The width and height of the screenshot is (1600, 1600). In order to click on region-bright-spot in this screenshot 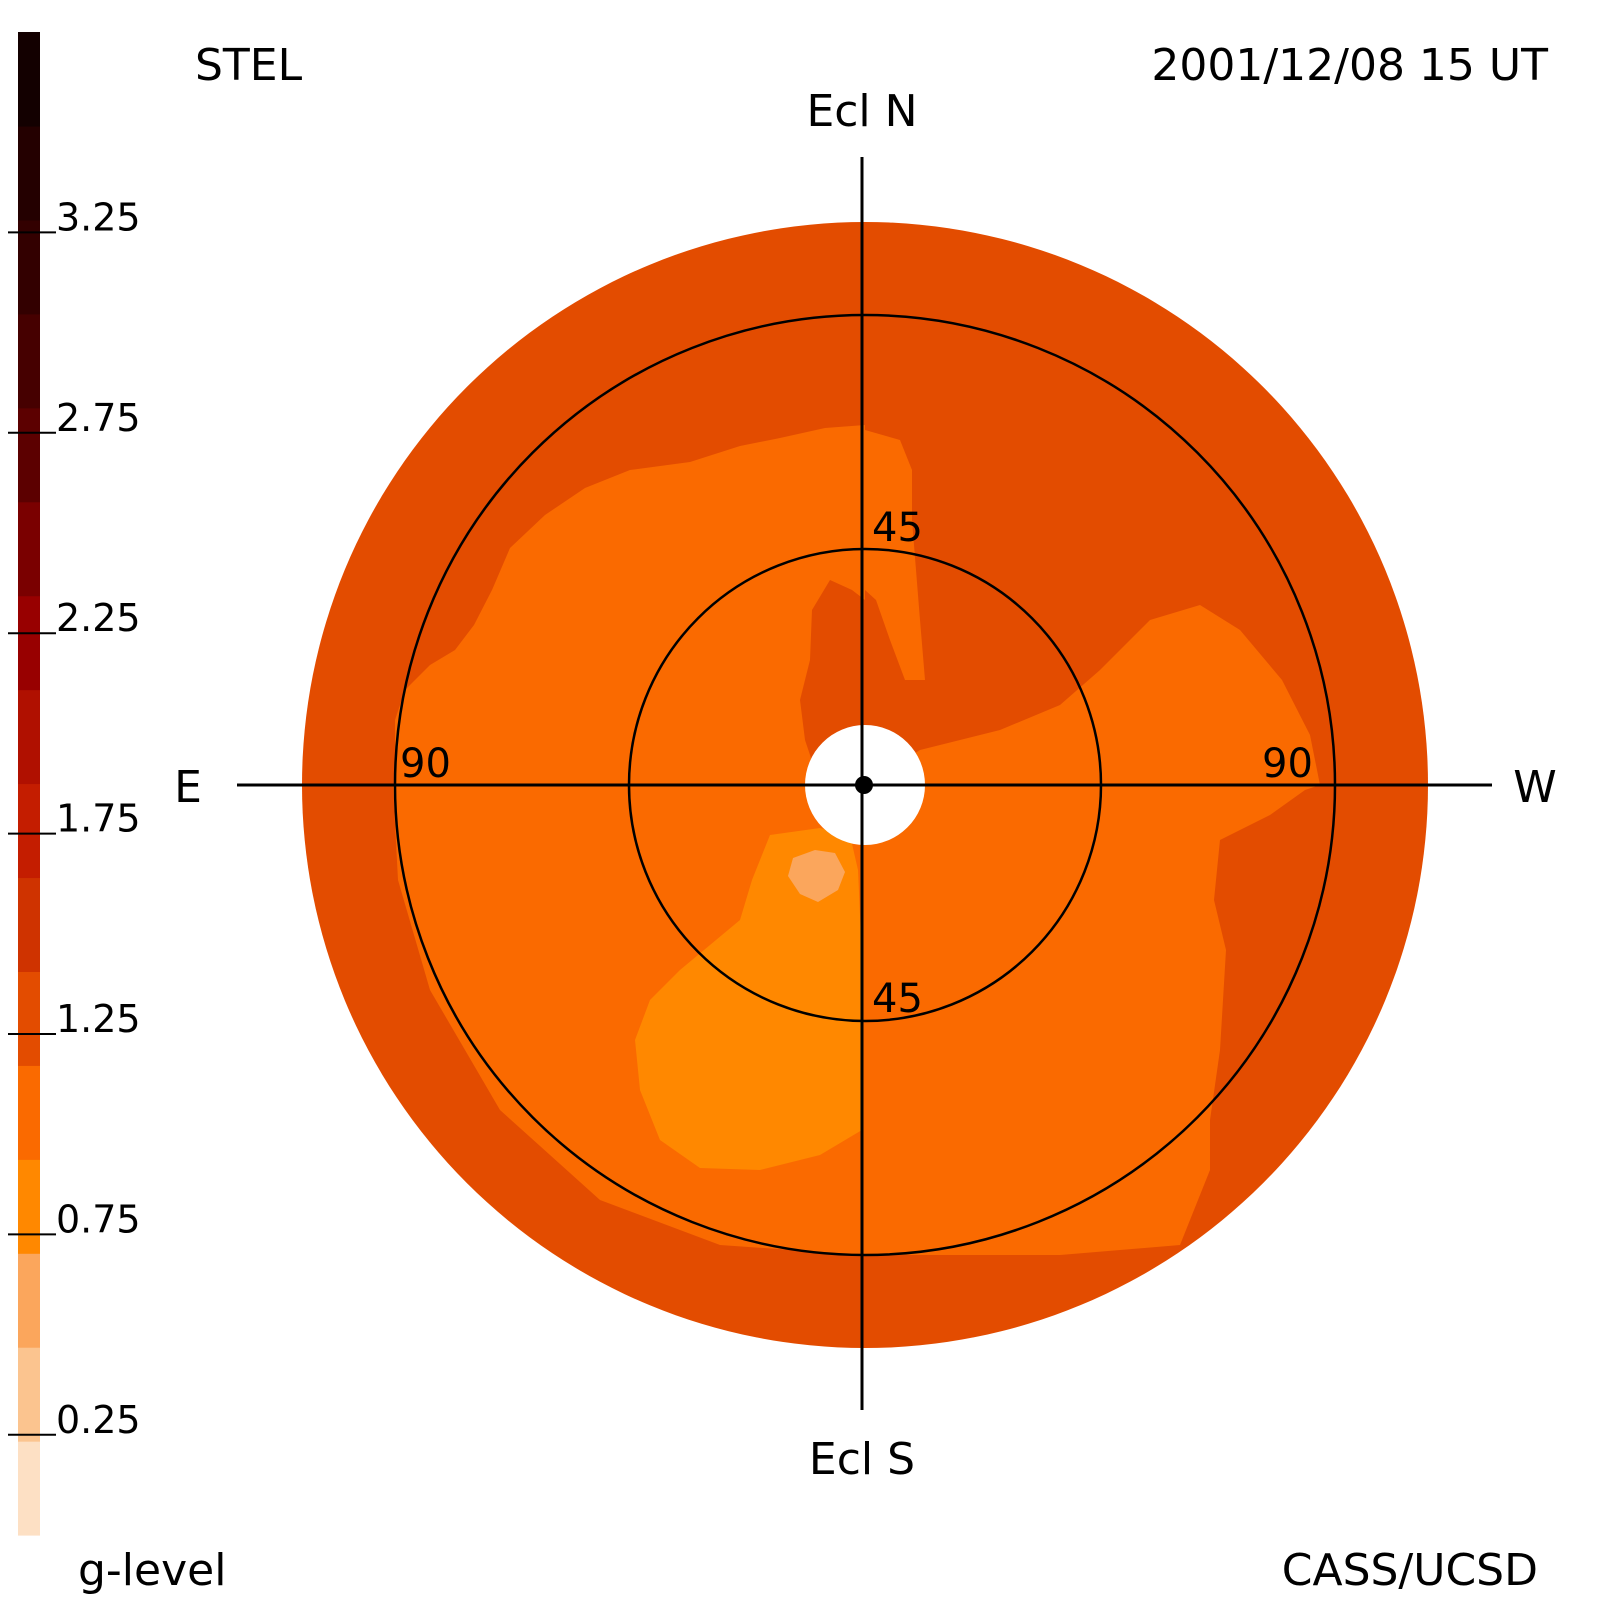, I will do `click(816, 876)`.